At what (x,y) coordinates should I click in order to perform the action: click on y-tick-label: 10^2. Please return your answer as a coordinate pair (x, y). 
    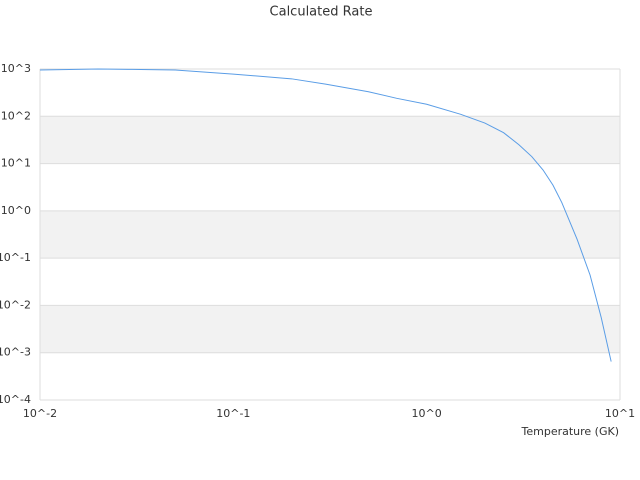
    Looking at the image, I should click on (16, 115).